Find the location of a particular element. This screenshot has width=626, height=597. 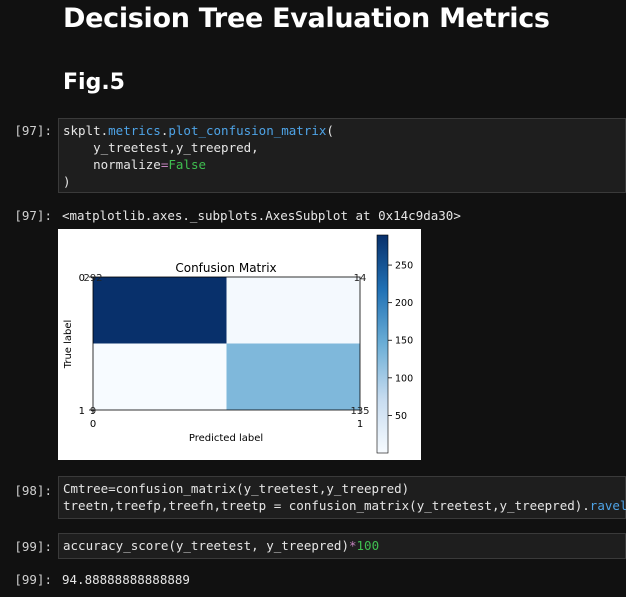

cell-value-label: 14 is located at coordinates (360, 278).